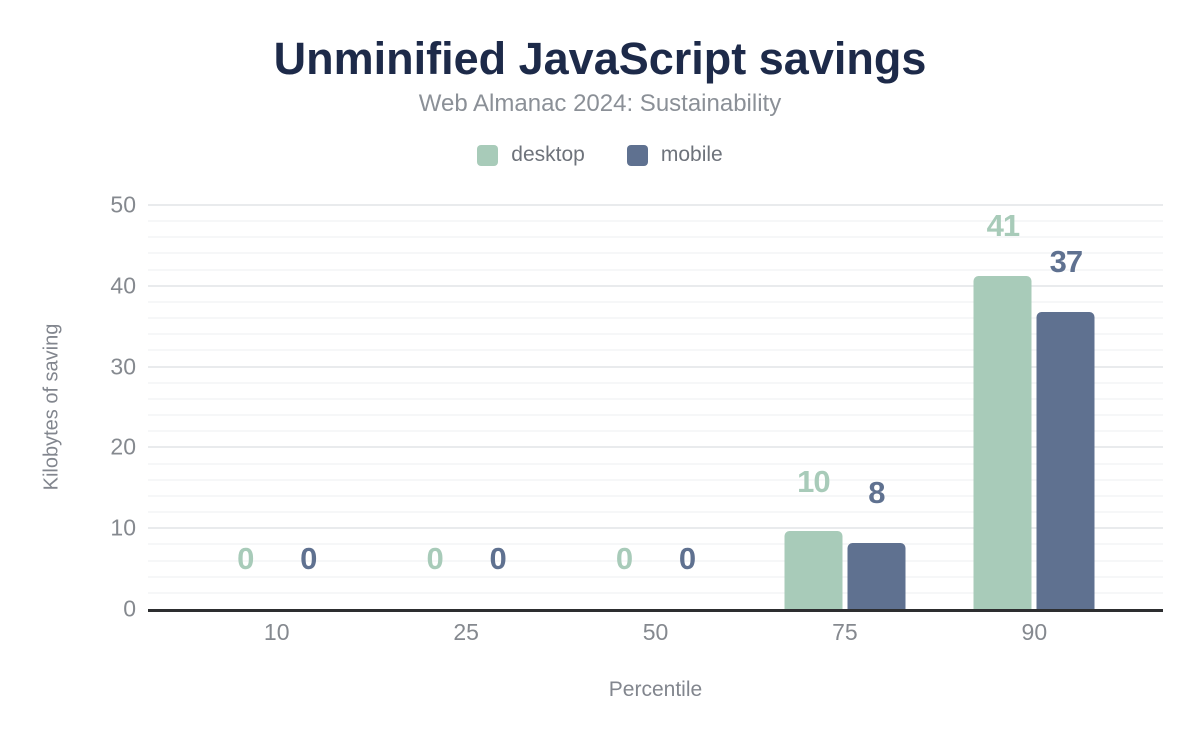  I want to click on bar-value-label-desktop-p10: 0, so click(245, 559).